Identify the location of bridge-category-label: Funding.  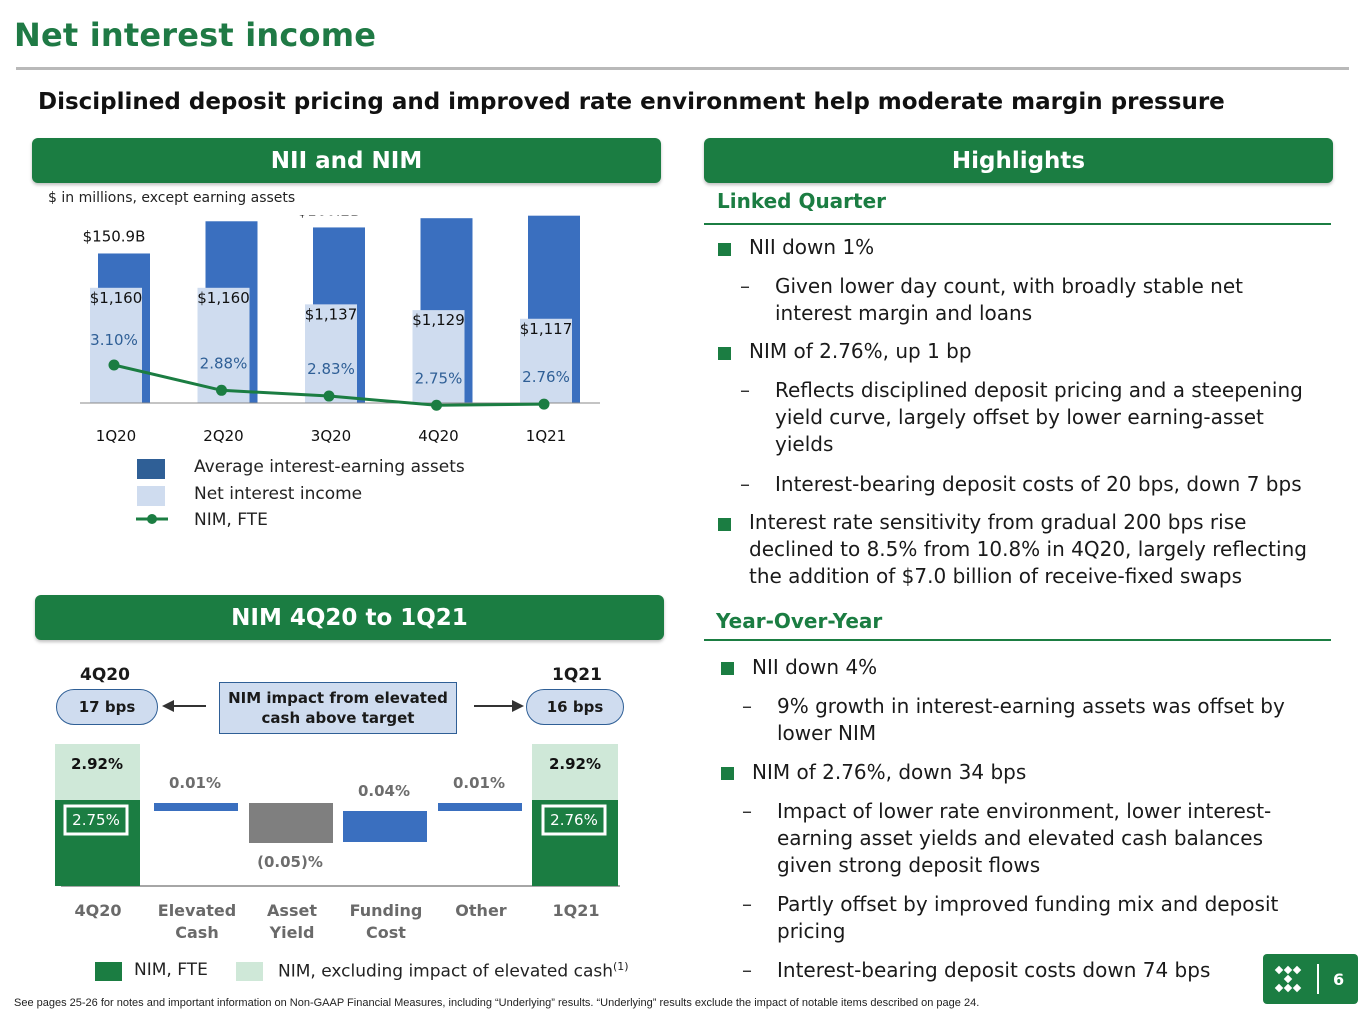
(386, 910).